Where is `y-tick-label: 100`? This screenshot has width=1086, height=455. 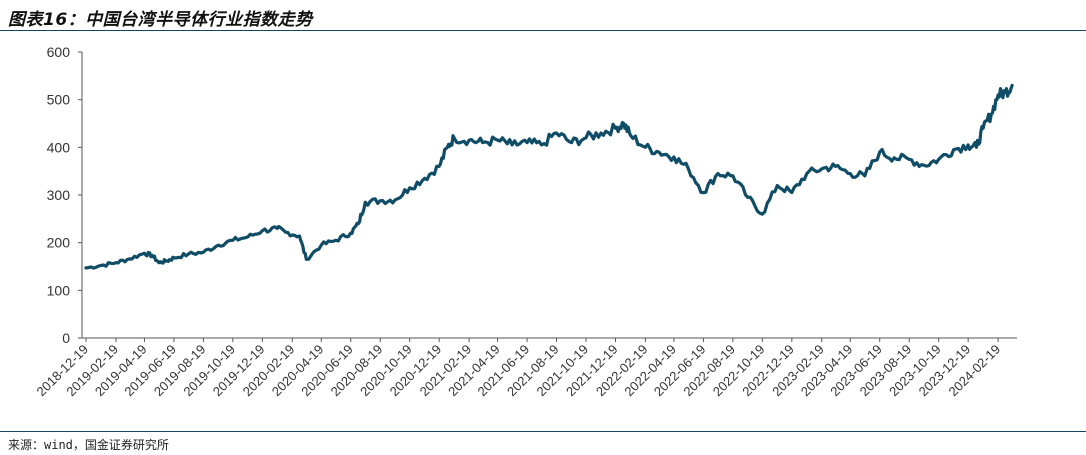 y-tick-label: 100 is located at coordinates (59, 290).